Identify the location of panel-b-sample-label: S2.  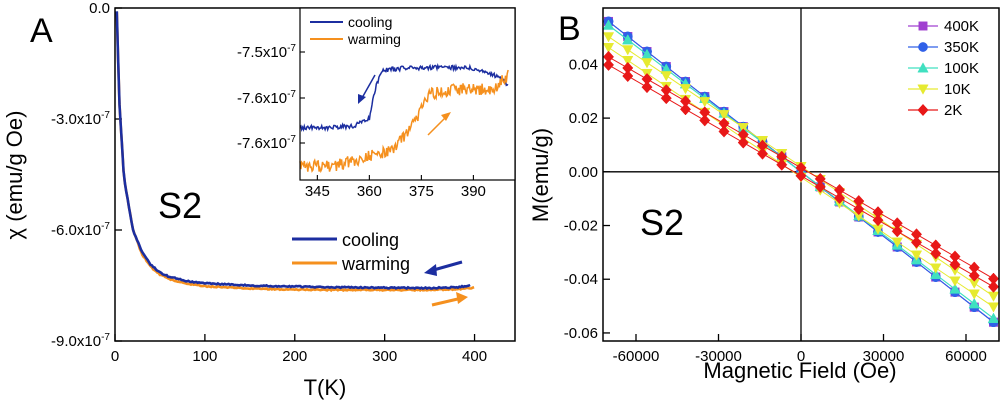
(662, 222).